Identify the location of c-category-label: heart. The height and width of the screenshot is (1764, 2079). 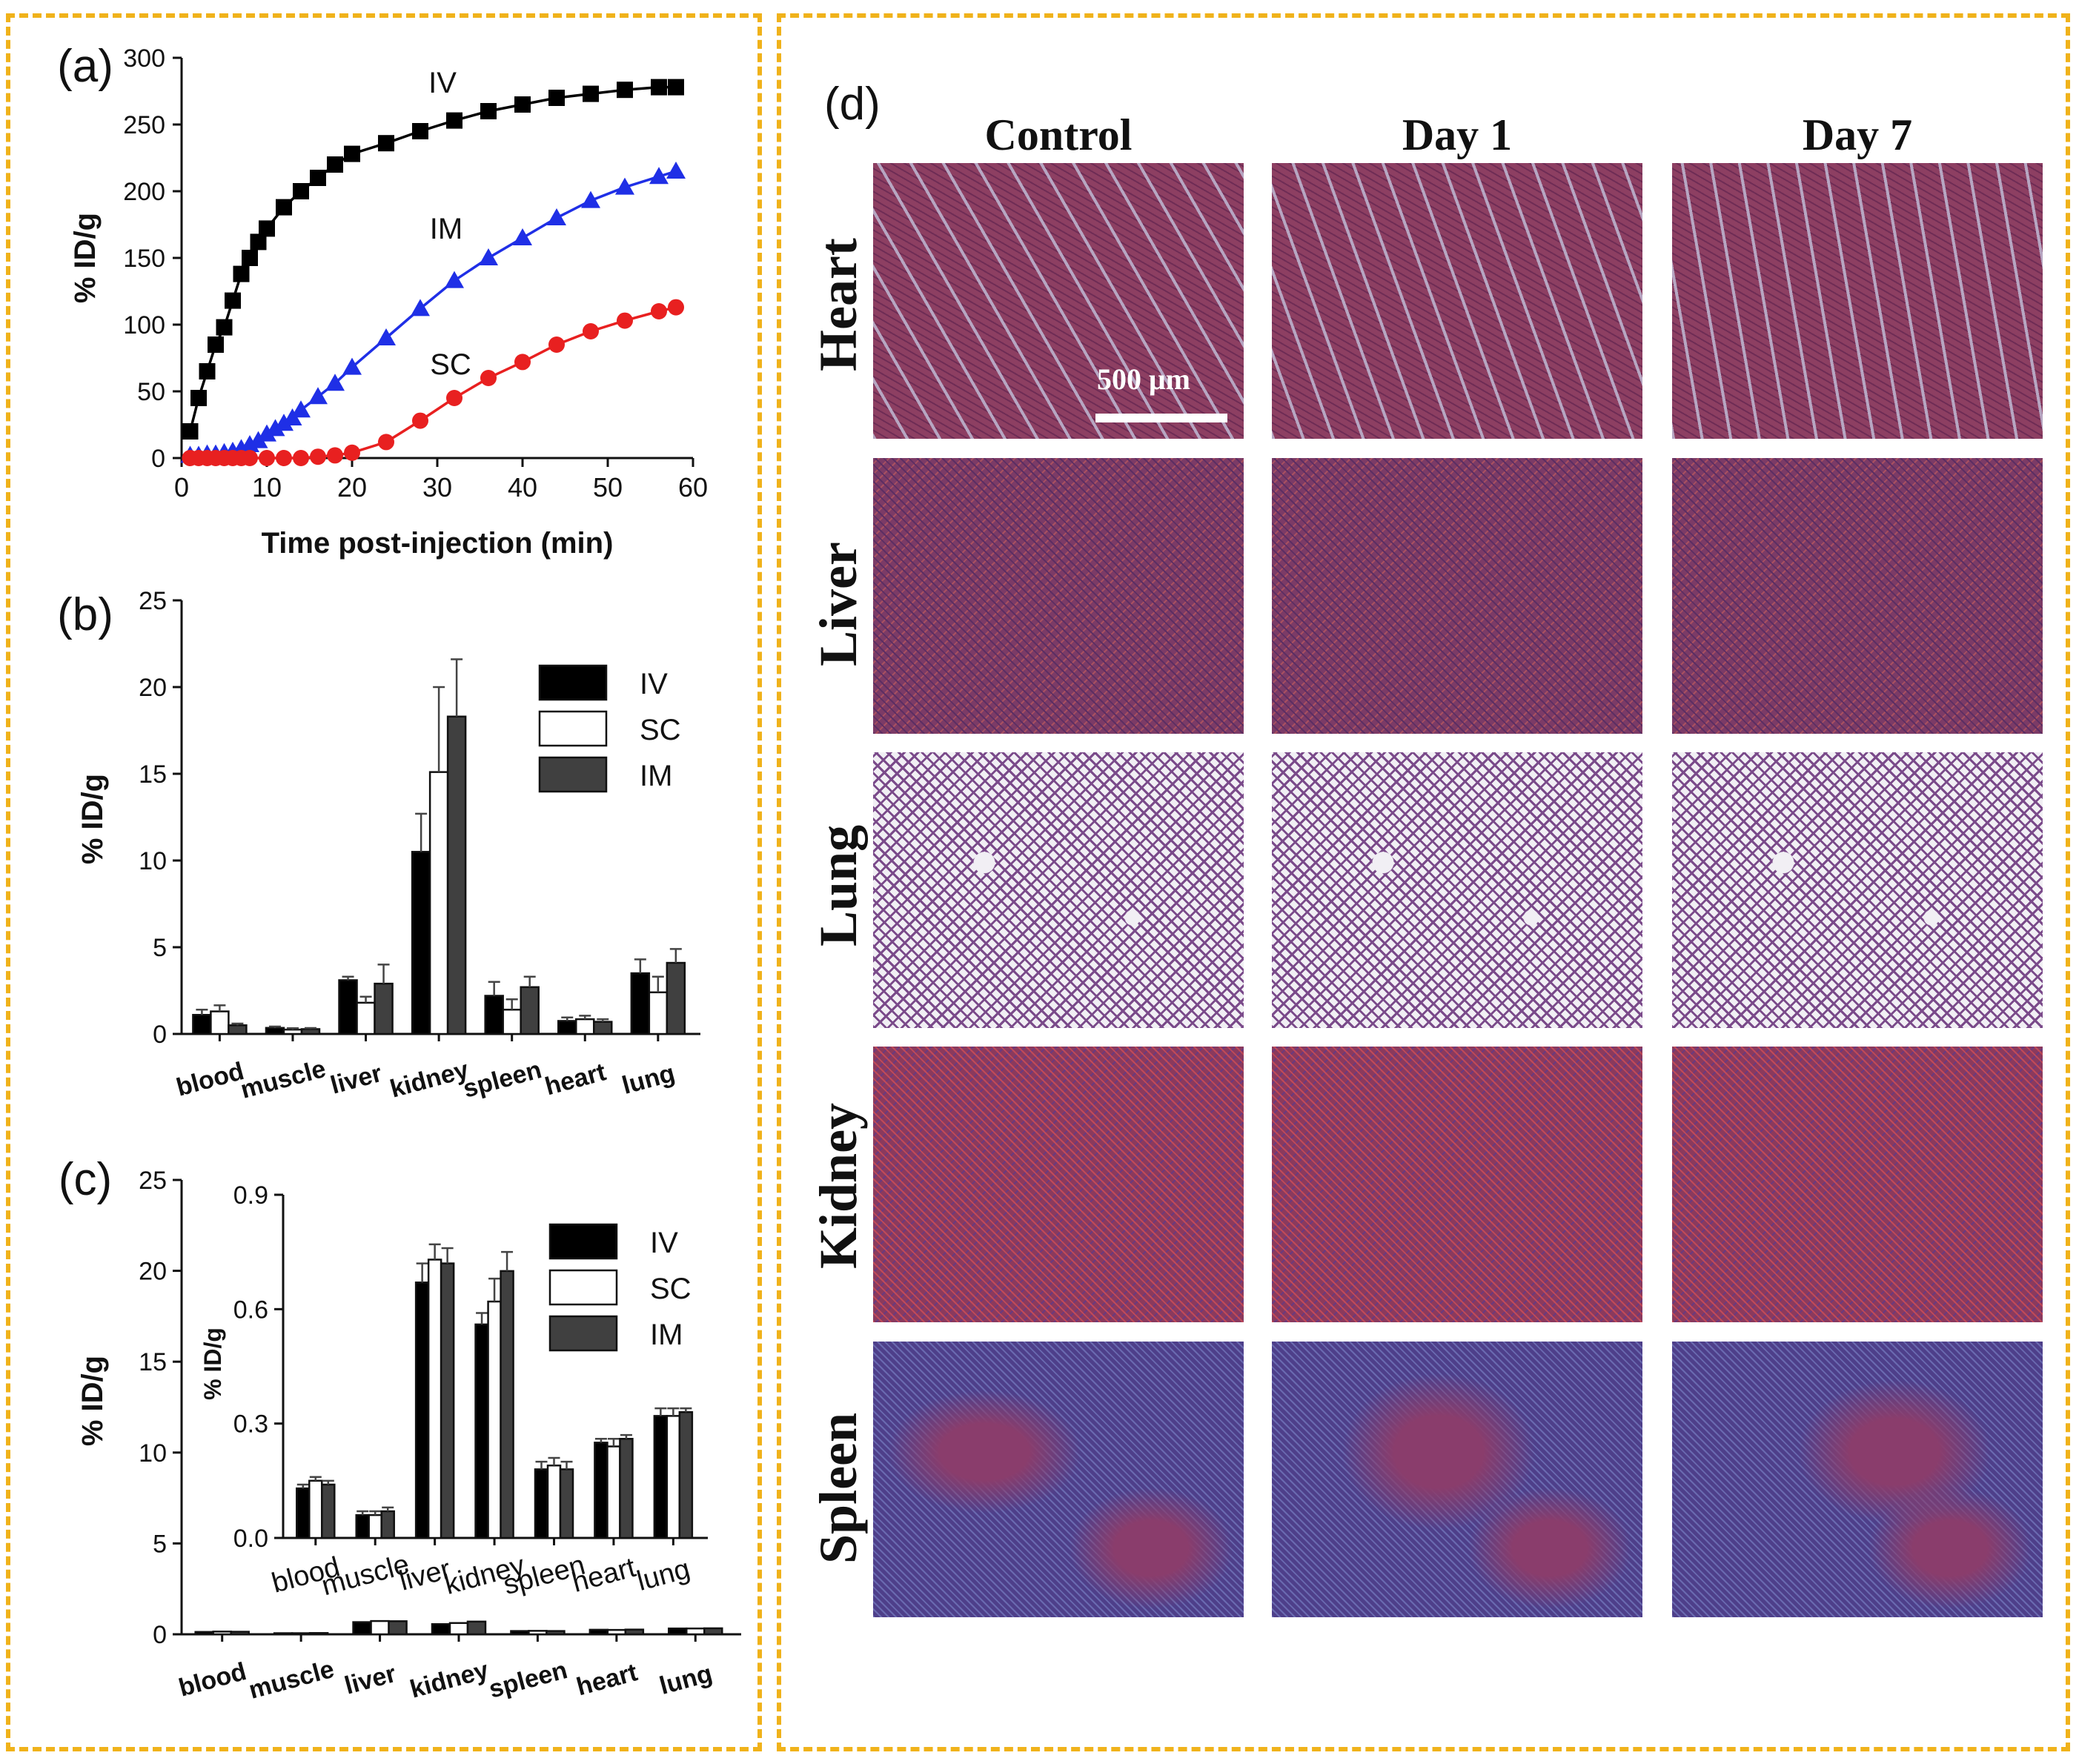
(607, 1680).